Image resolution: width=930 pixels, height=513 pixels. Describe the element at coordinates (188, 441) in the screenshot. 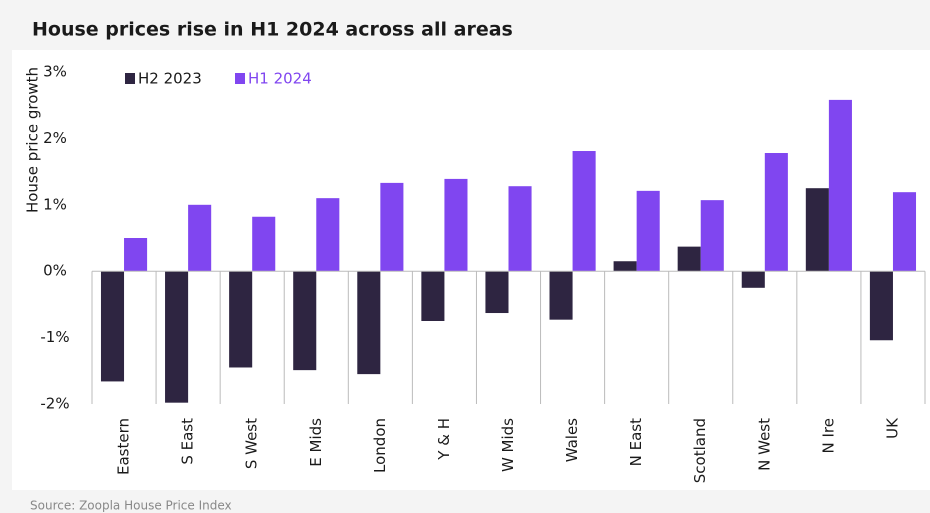

I see `x-tick-label: S East` at that location.